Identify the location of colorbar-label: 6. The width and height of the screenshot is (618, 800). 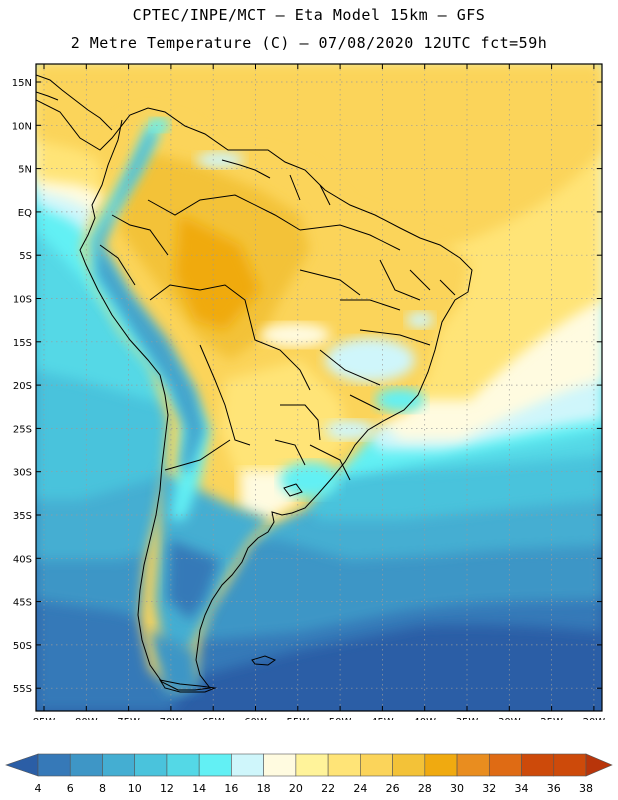
(70, 788).